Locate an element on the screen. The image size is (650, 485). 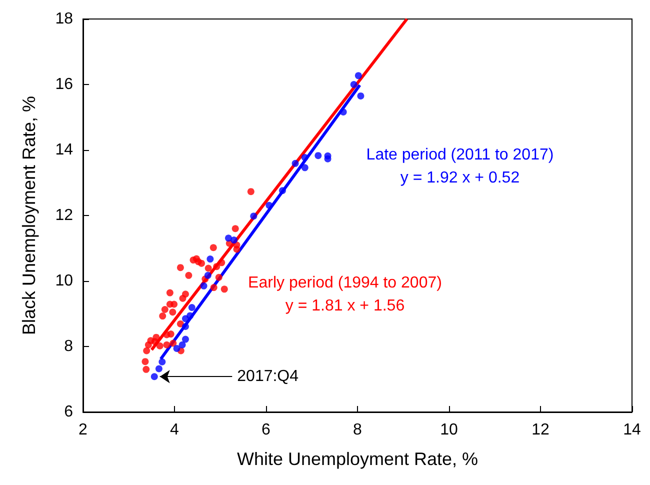
series-label: Early period (1994 to 2007) is located at coordinates (345, 283).